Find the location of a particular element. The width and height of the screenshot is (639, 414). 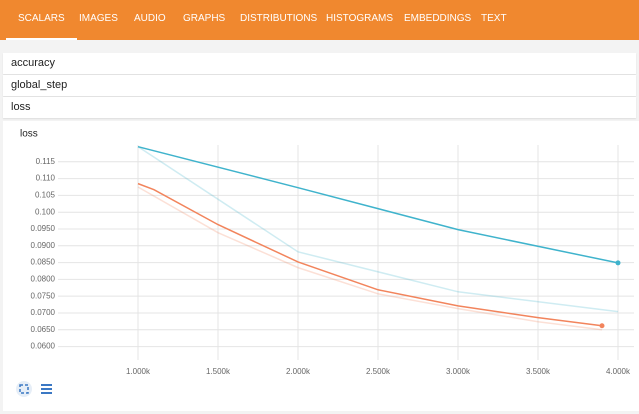

y-tick-label: 0.0700 is located at coordinates (43, 312).